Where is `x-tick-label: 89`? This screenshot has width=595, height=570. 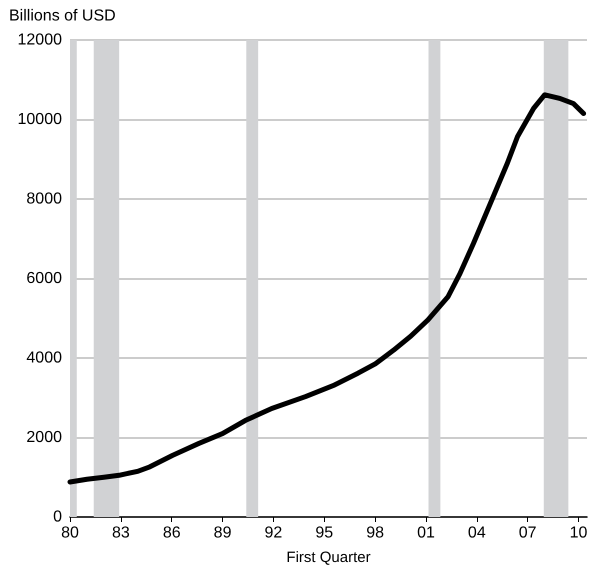 x-tick-label: 89 is located at coordinates (223, 533).